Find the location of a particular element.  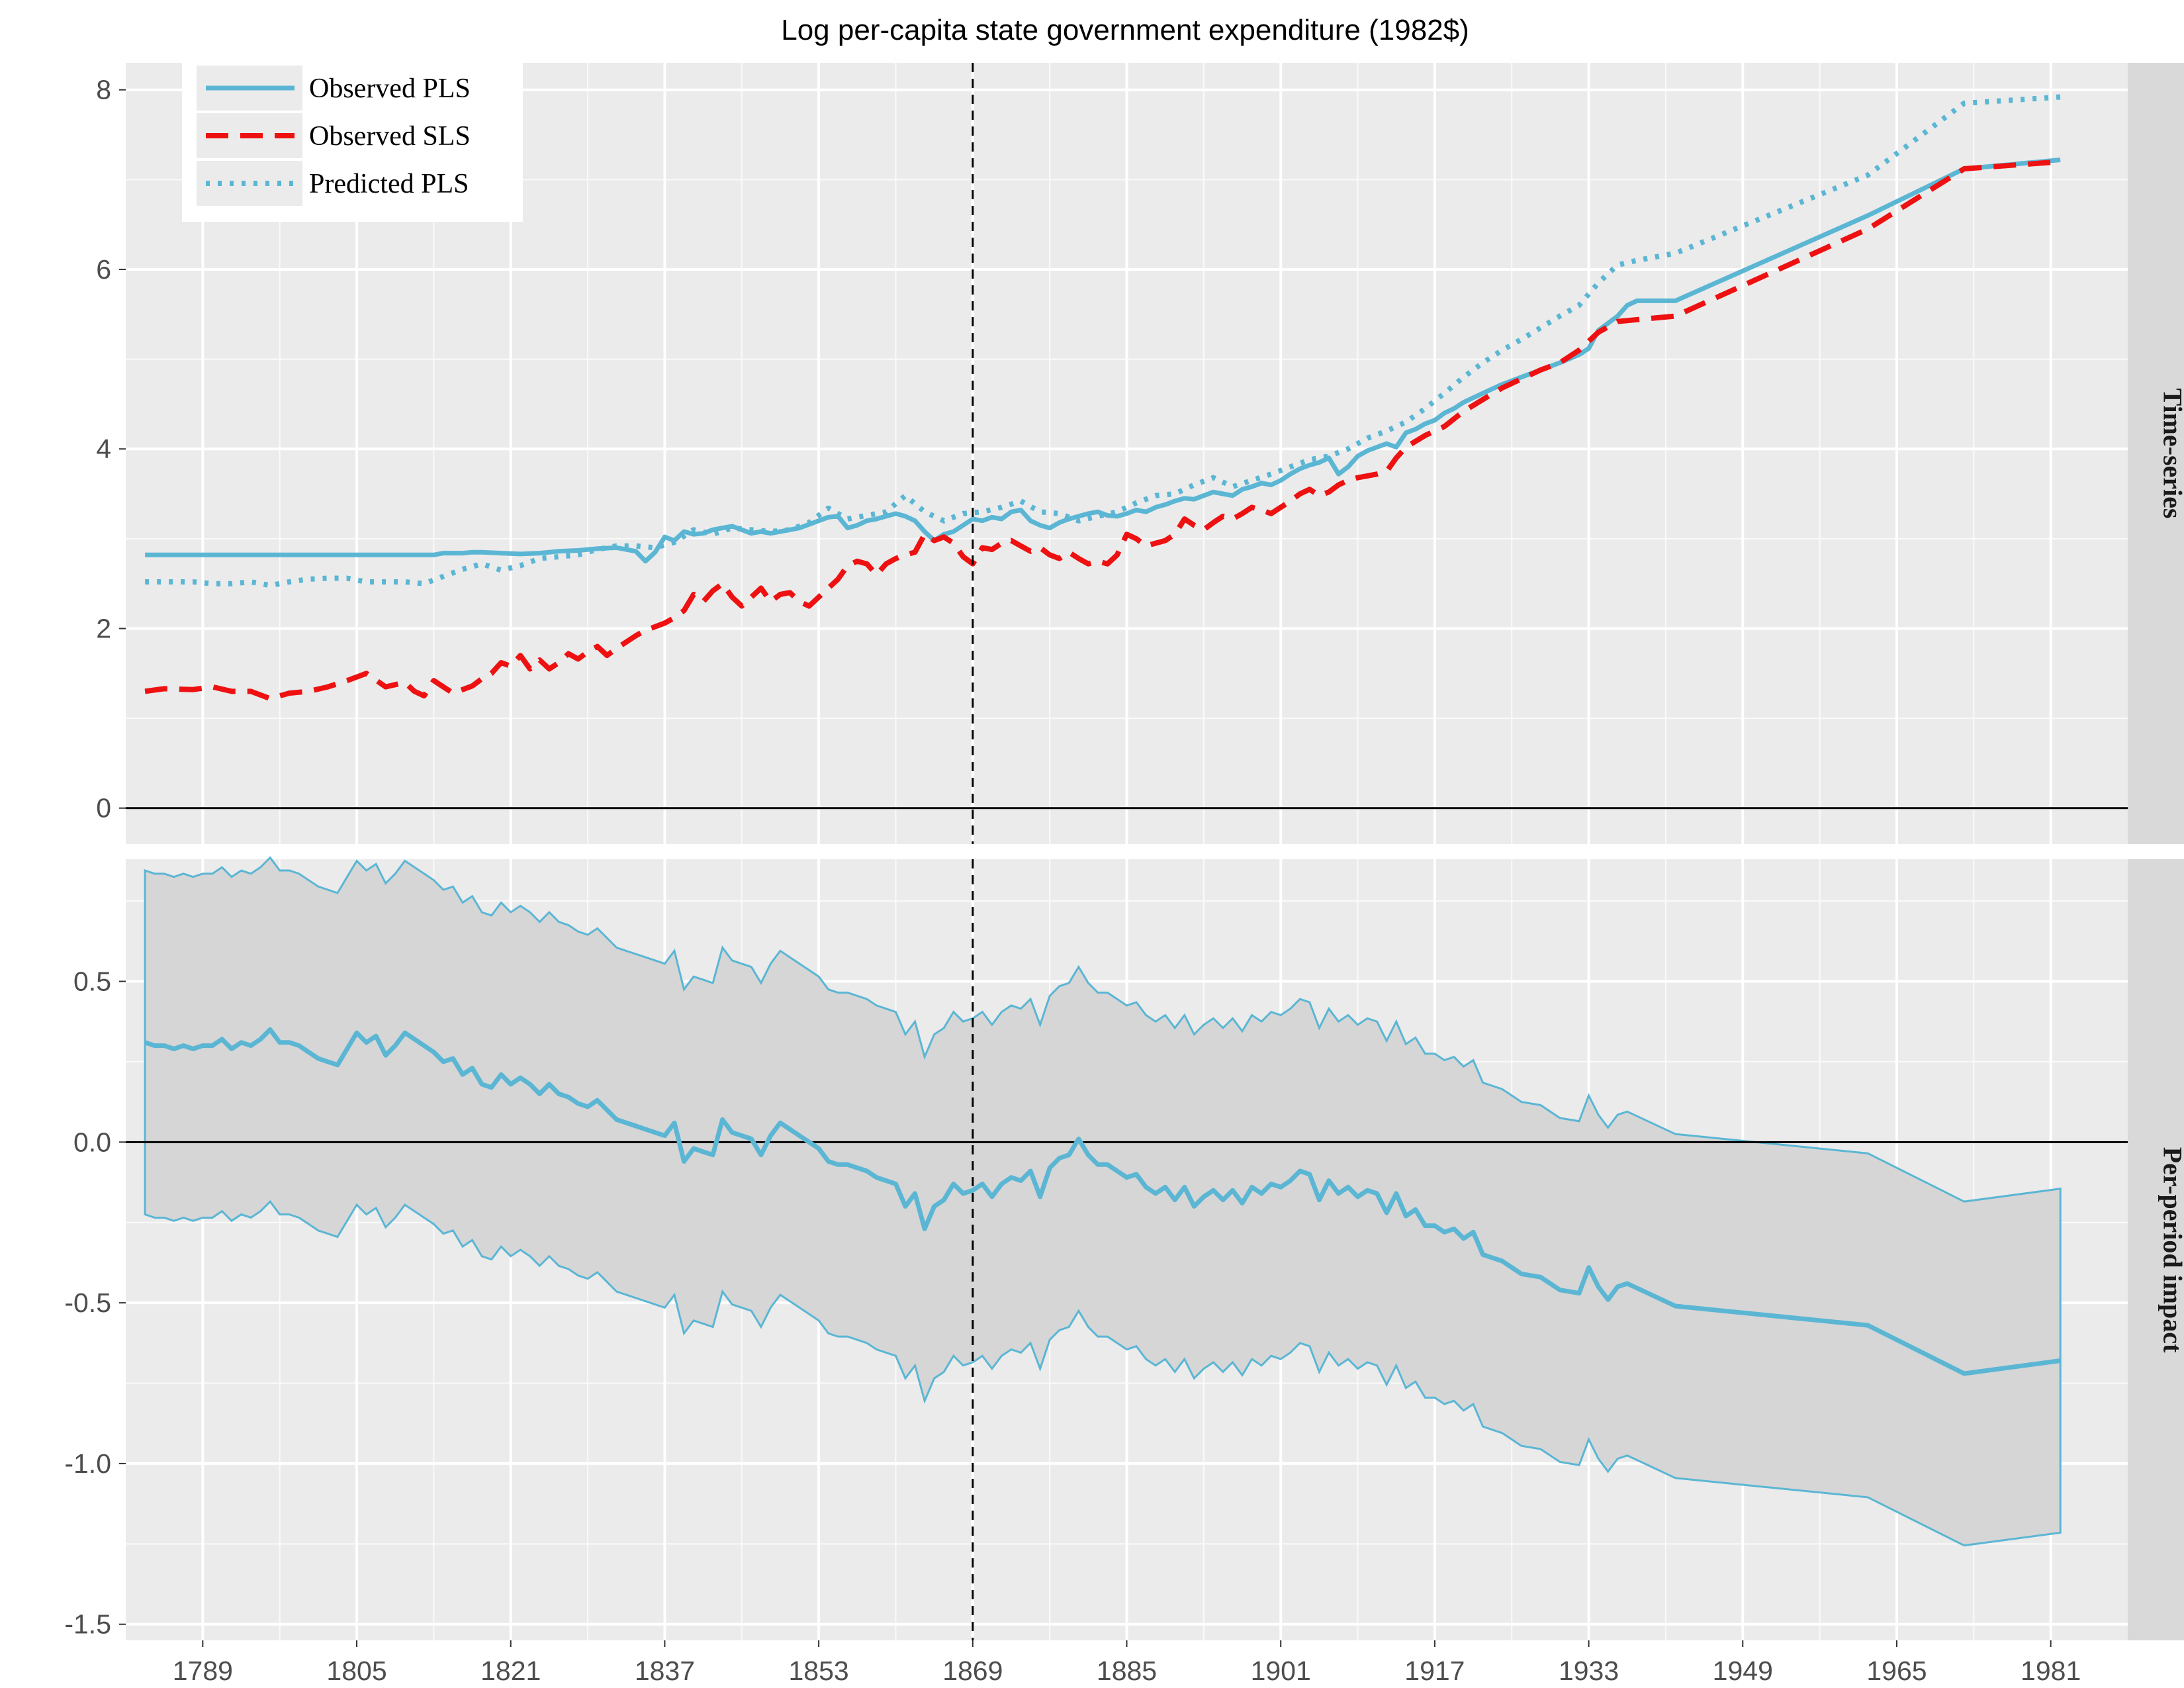

x-tick-label: 1885 is located at coordinates (1127, 1671).